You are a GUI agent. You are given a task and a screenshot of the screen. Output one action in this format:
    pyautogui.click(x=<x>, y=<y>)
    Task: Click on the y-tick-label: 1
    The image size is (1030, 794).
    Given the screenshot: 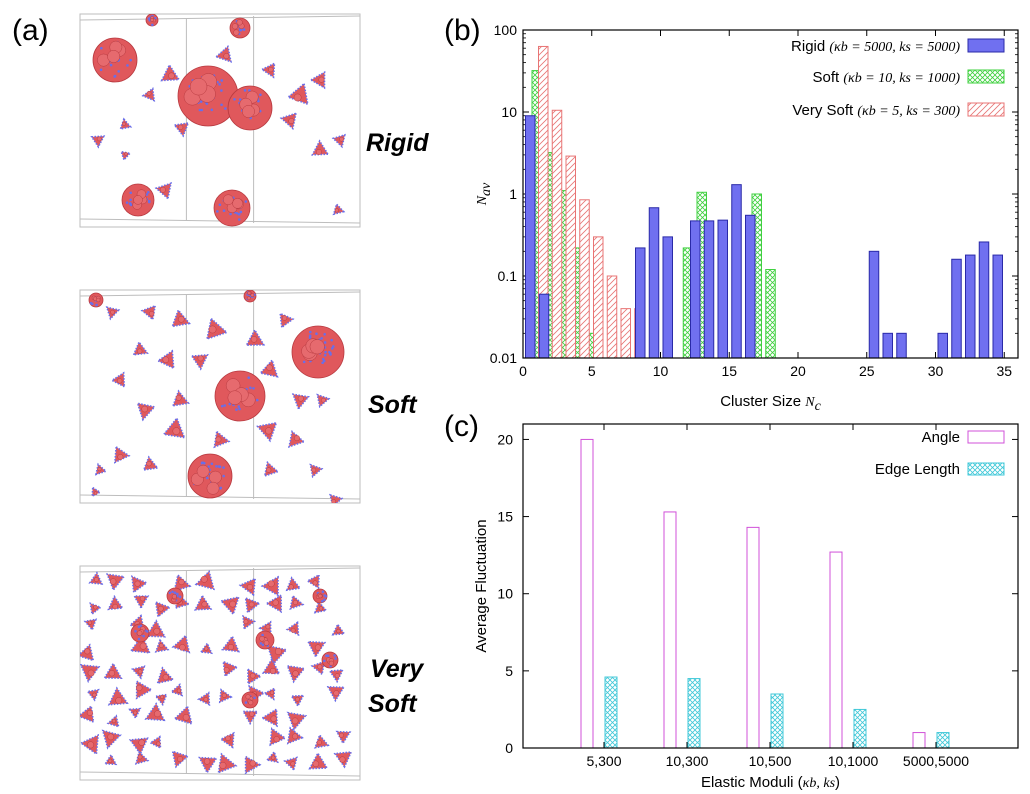 What is the action you would take?
    pyautogui.click(x=513, y=194)
    